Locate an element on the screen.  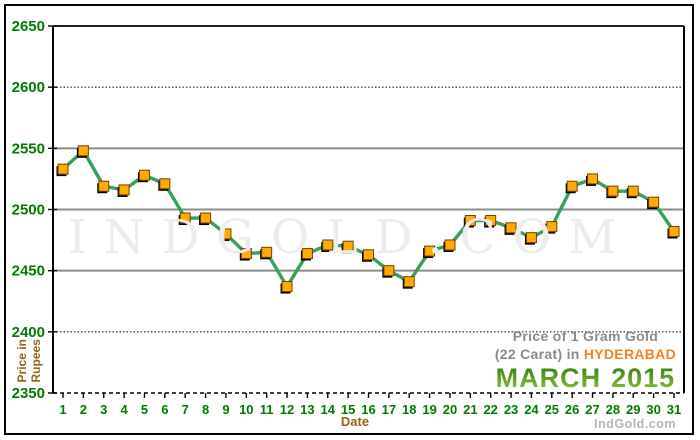
title-line2: (22 Carat) in HYDERABAD is located at coordinates (585, 354).